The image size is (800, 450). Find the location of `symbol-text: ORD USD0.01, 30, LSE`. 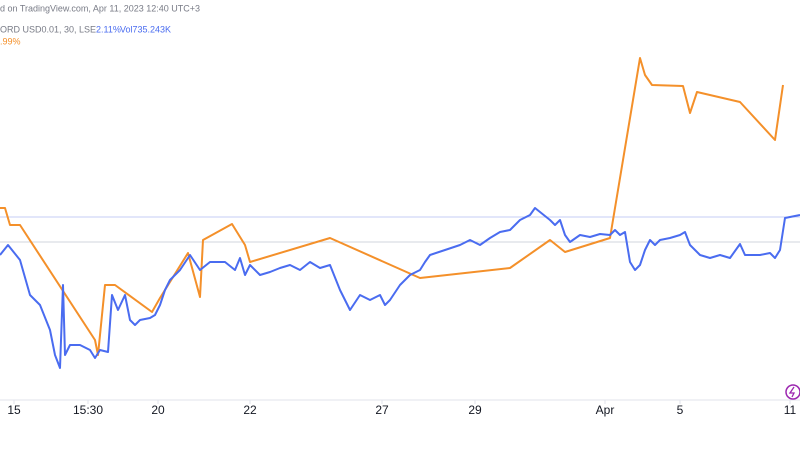

symbol-text: ORD USD0.01, 30, LSE is located at coordinates (48, 29).